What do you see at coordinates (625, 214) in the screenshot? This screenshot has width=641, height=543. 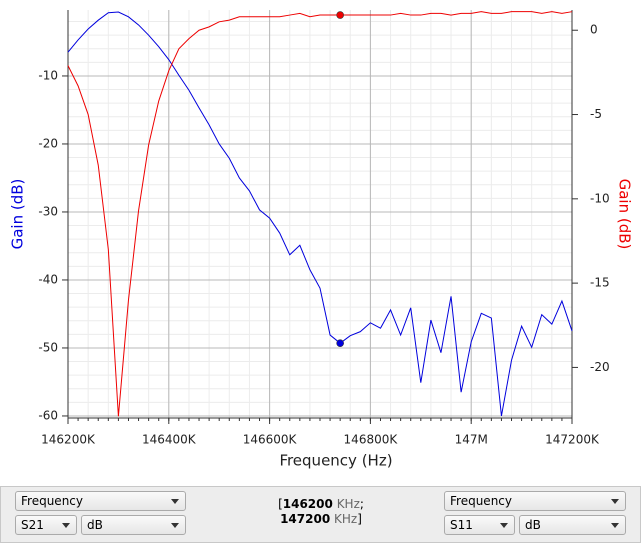 I see `y2-axis-label: Gain (dB)` at bounding box center [625, 214].